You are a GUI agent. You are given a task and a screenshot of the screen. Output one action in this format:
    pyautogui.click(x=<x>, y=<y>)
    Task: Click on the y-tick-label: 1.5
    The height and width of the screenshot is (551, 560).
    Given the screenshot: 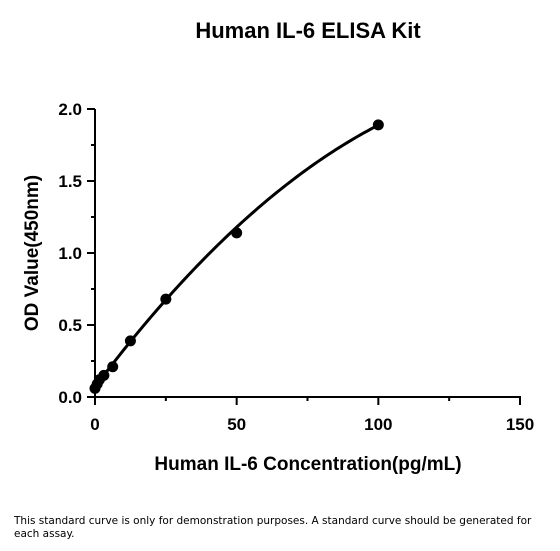 What is the action you would take?
    pyautogui.click(x=70, y=181)
    